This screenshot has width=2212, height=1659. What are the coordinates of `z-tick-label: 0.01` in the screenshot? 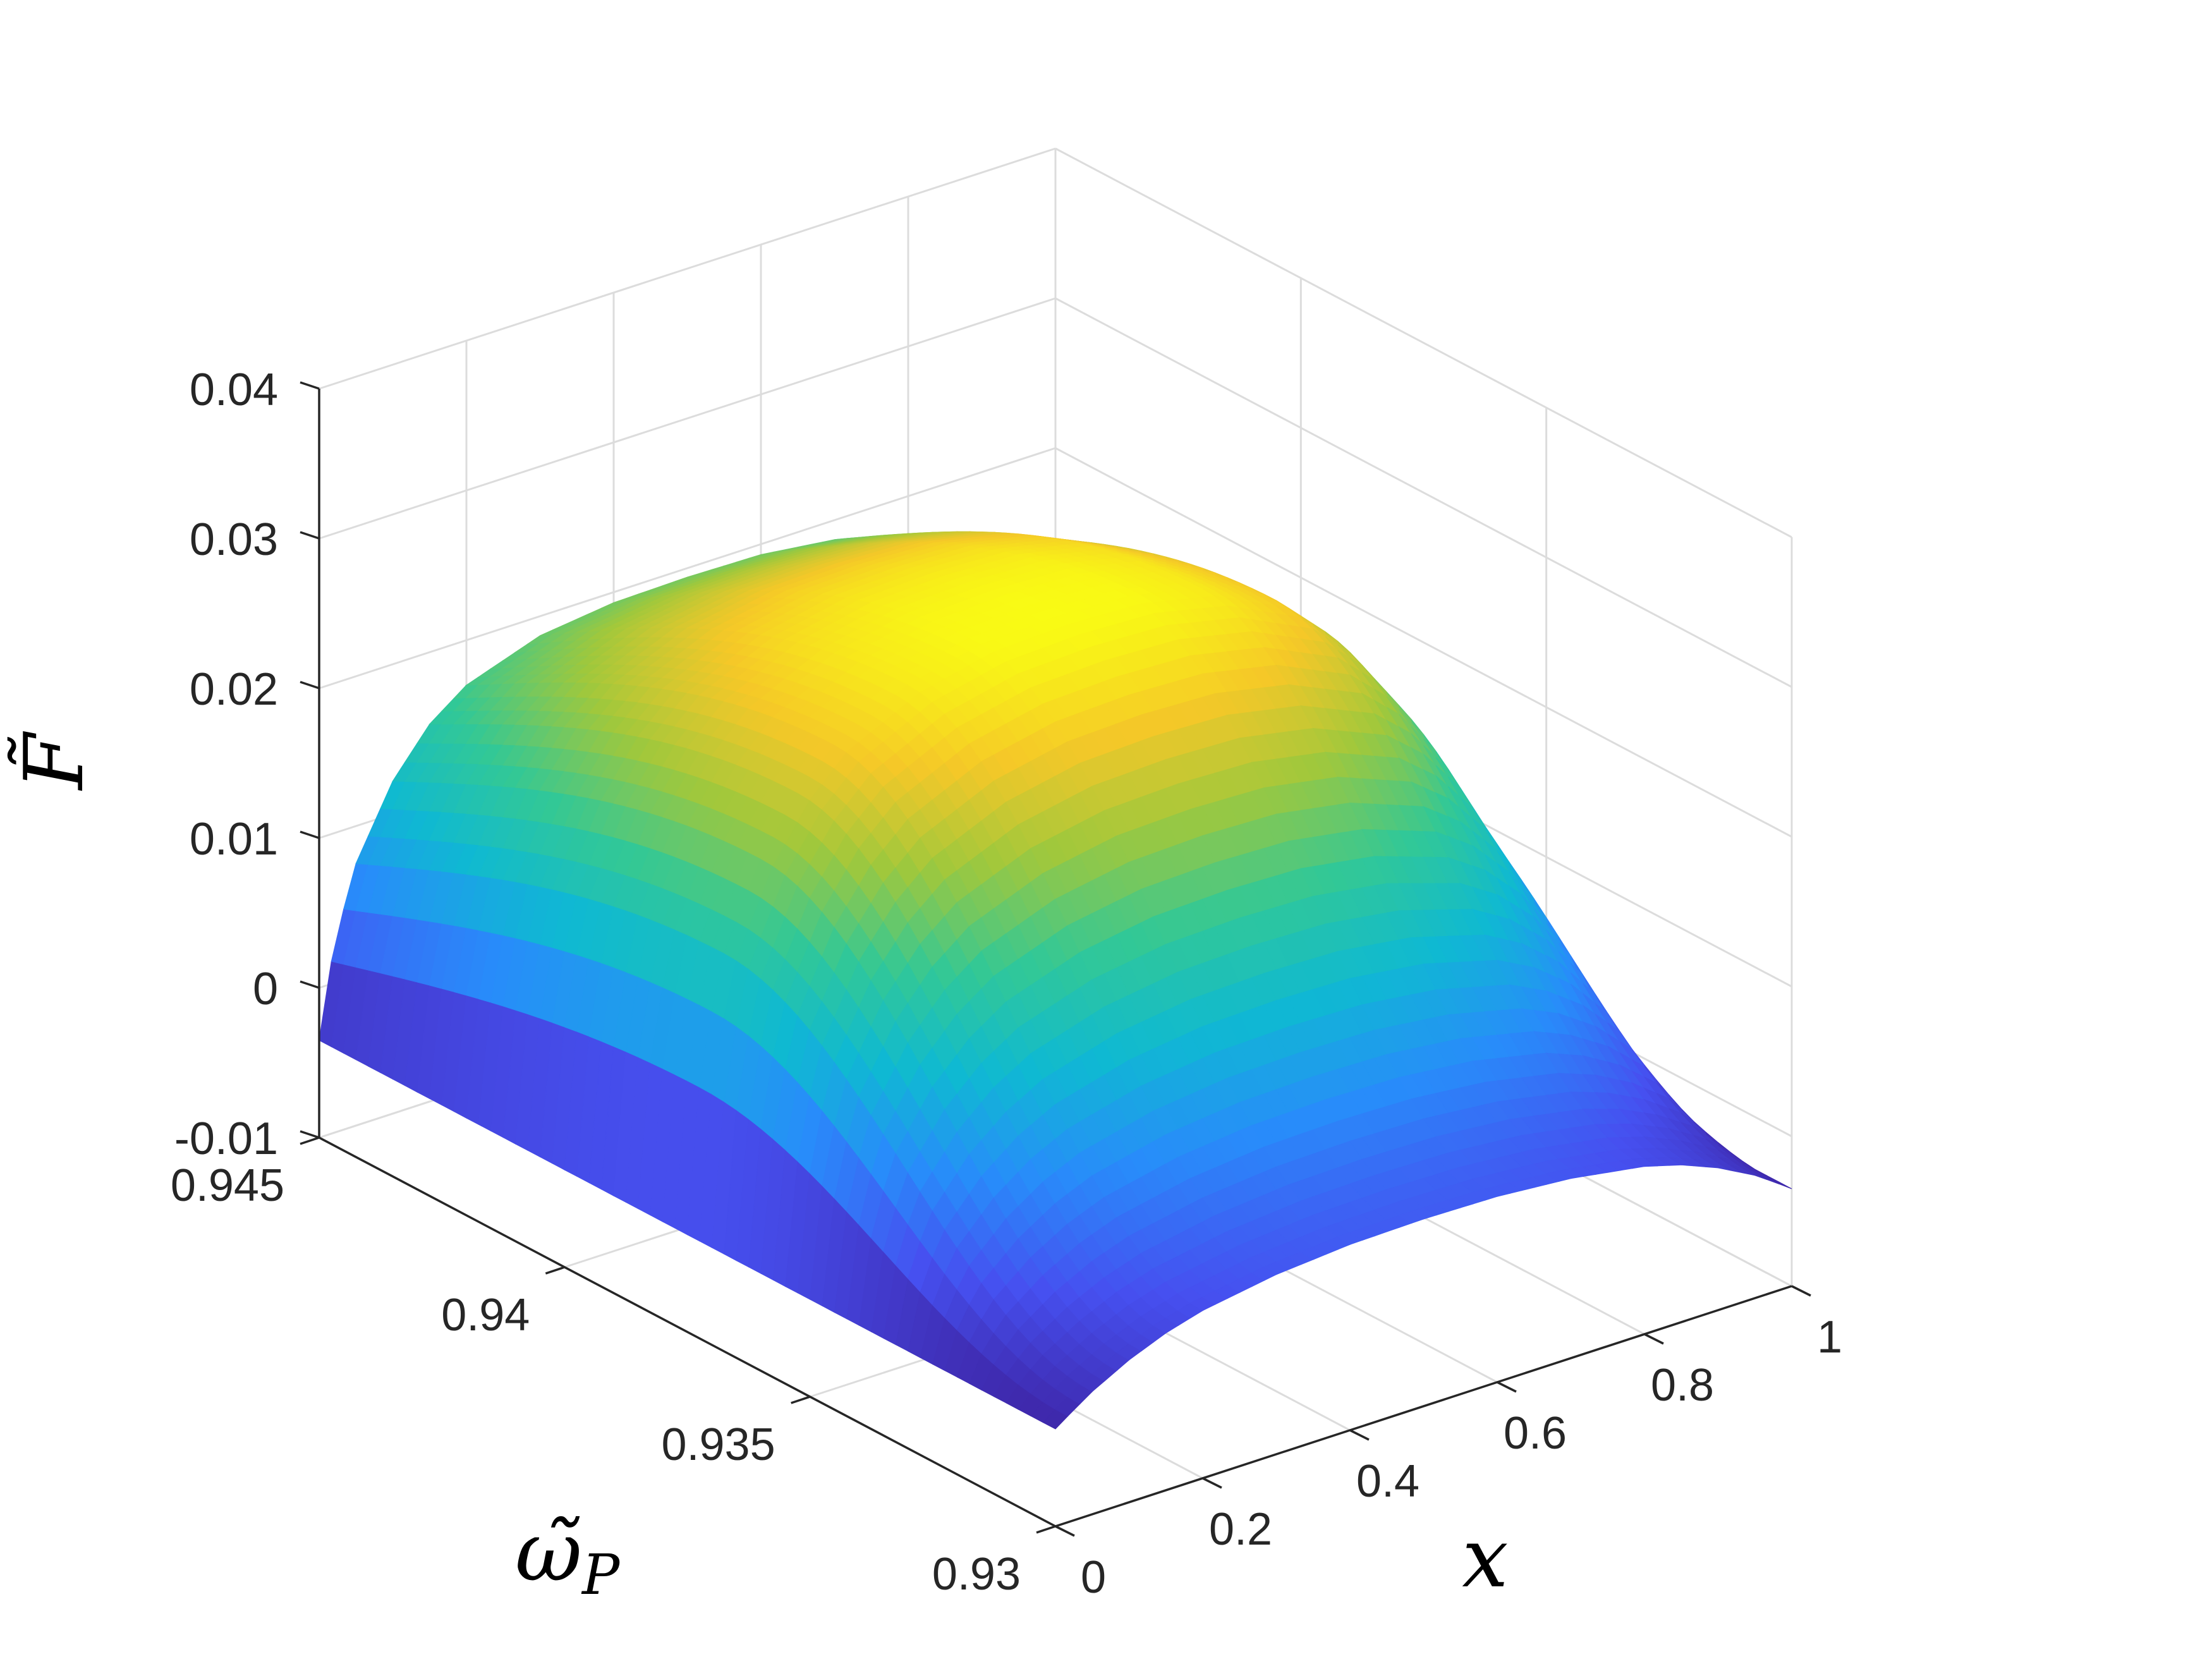 It's located at (234, 840).